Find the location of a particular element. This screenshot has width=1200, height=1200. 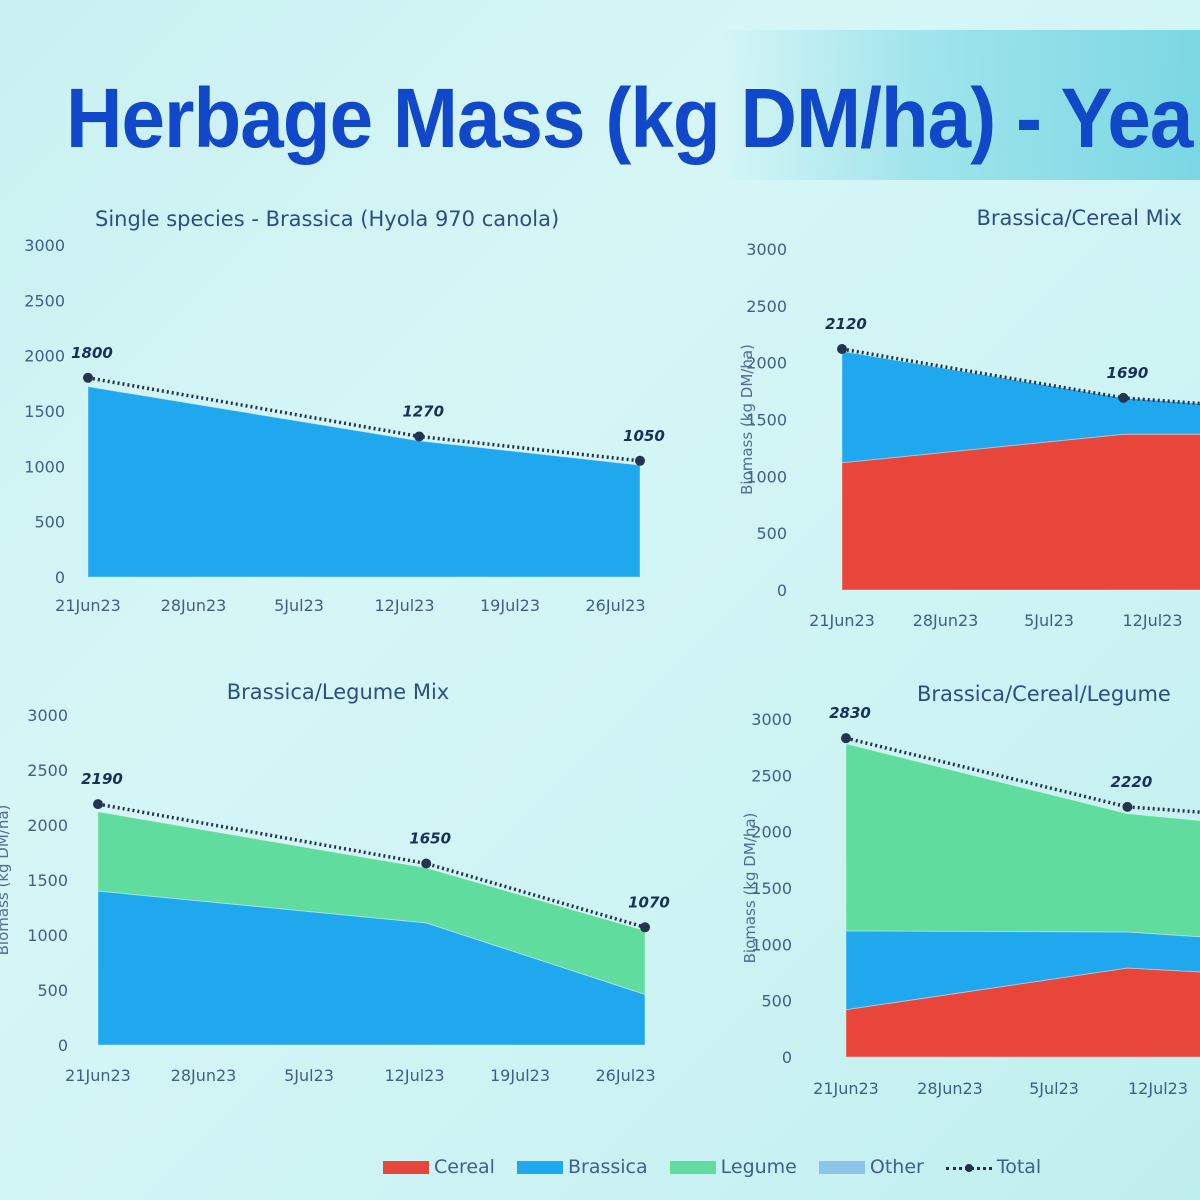

chart-3-y-axis-label: Biomass (kg DM/ha) is located at coordinates (6, 880).